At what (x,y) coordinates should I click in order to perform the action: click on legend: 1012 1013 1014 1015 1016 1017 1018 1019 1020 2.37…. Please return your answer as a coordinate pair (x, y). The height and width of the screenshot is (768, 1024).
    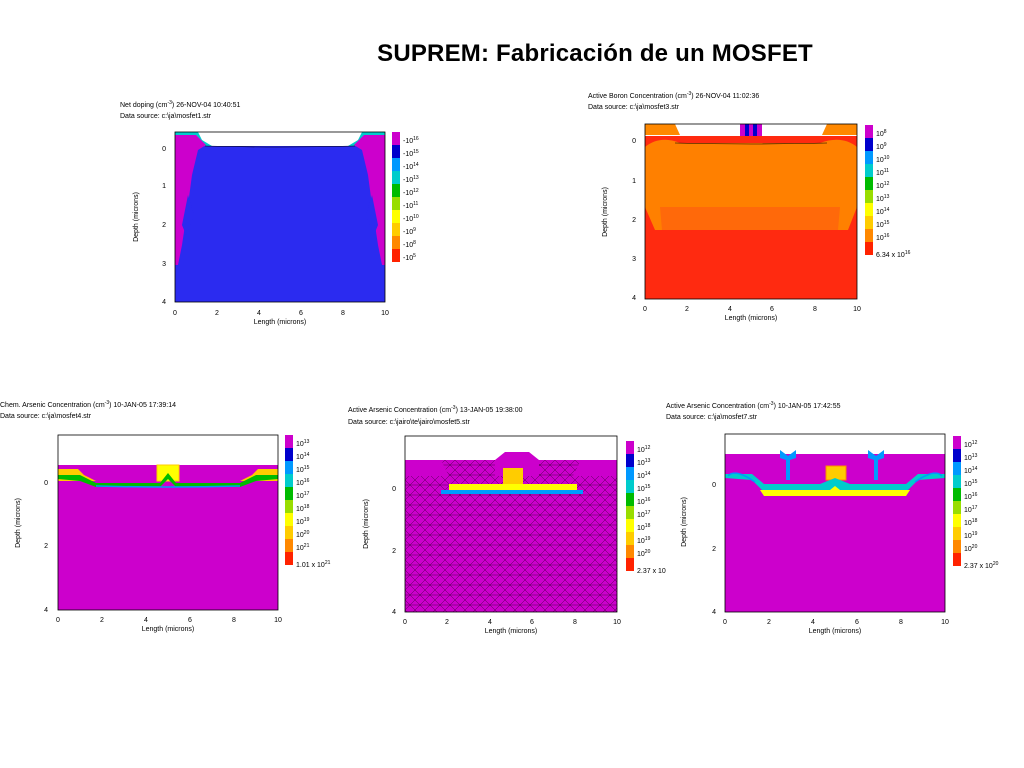
    Looking at the image, I should click on (976, 503).